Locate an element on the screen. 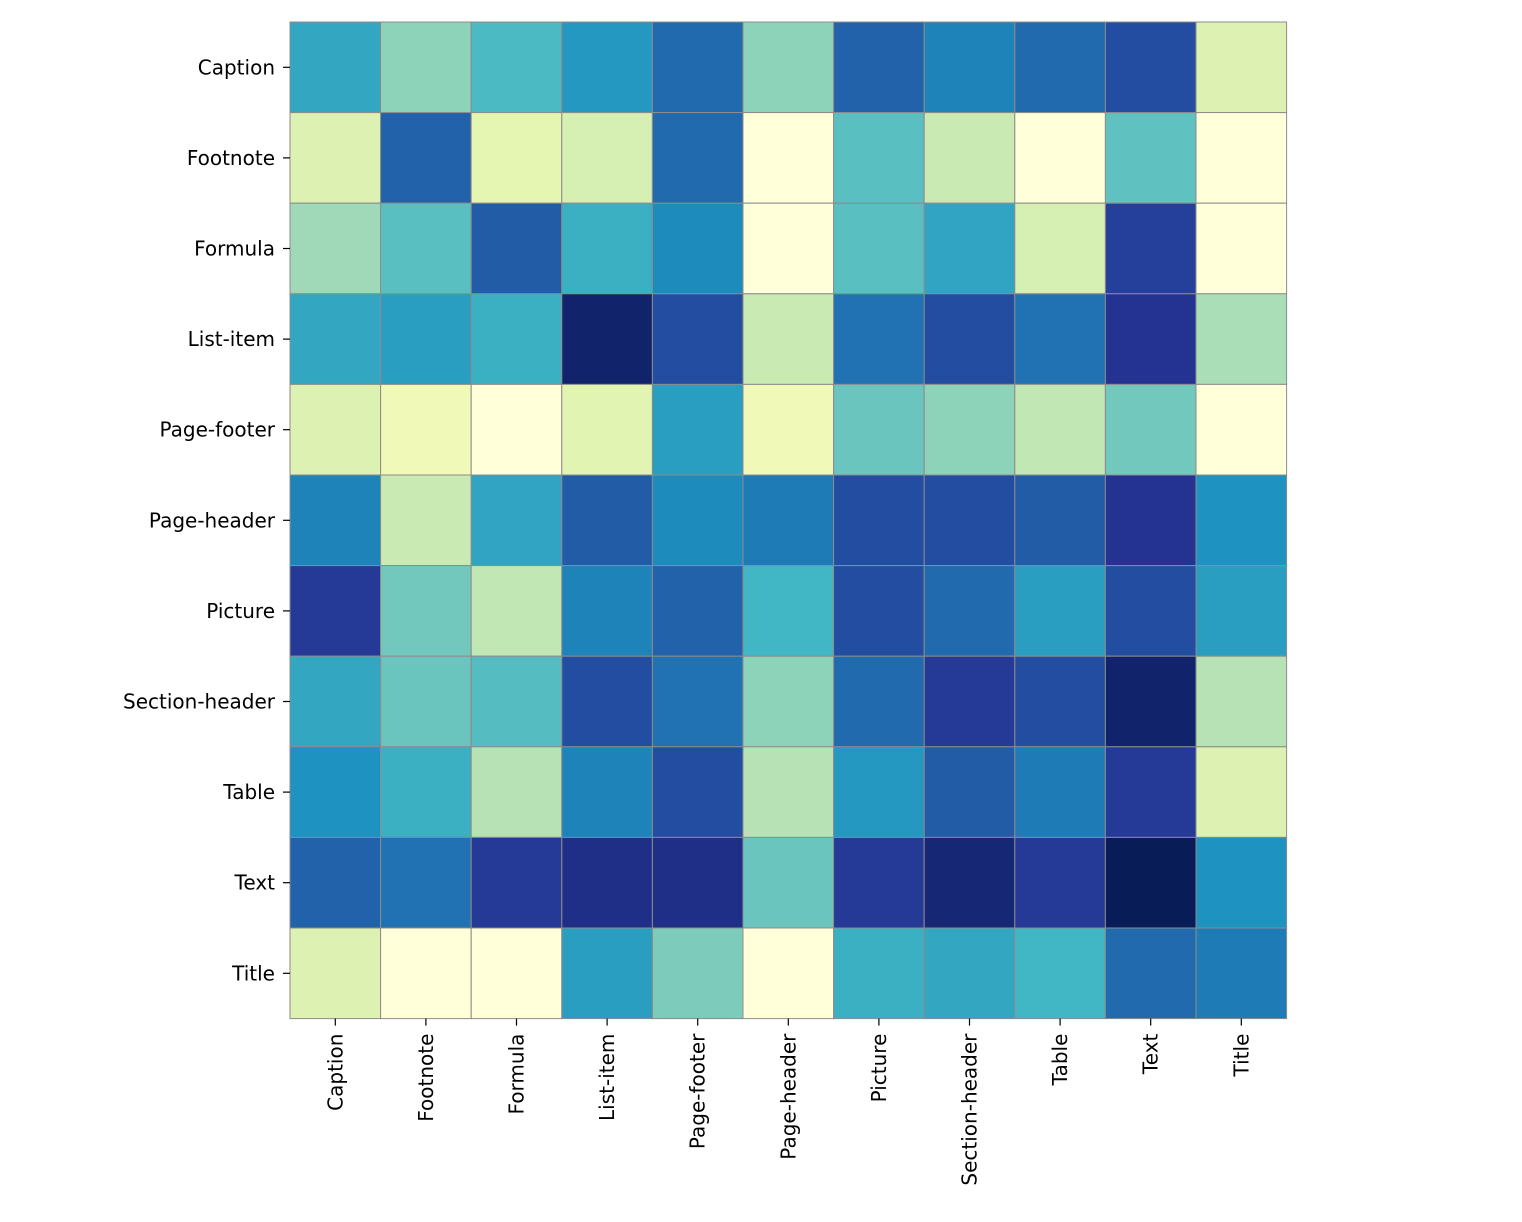 This screenshot has width=1522, height=1222. cell-section-header-page-footer is located at coordinates (697, 701).